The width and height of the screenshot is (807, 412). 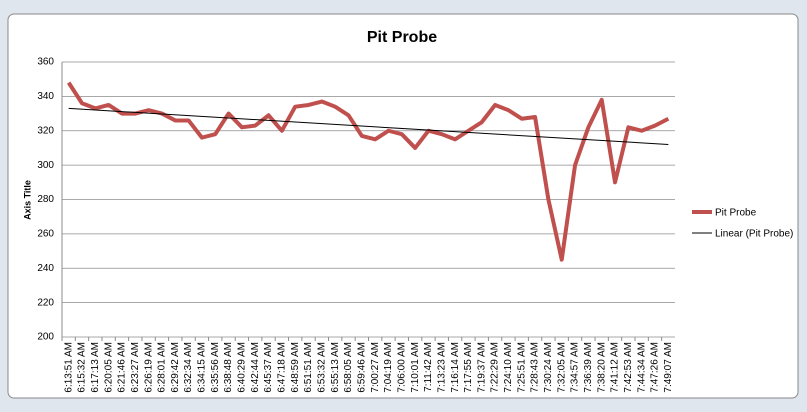 I want to click on y-tick-label: 360, so click(x=45, y=62).